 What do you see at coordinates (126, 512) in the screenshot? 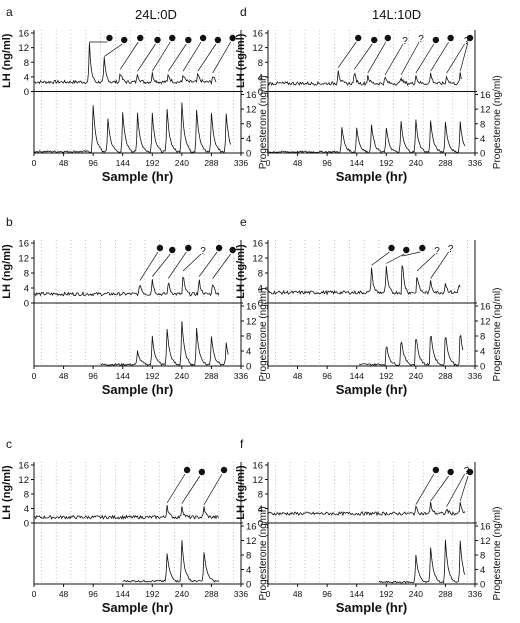
I see `lh-series-line` at bounding box center [126, 512].